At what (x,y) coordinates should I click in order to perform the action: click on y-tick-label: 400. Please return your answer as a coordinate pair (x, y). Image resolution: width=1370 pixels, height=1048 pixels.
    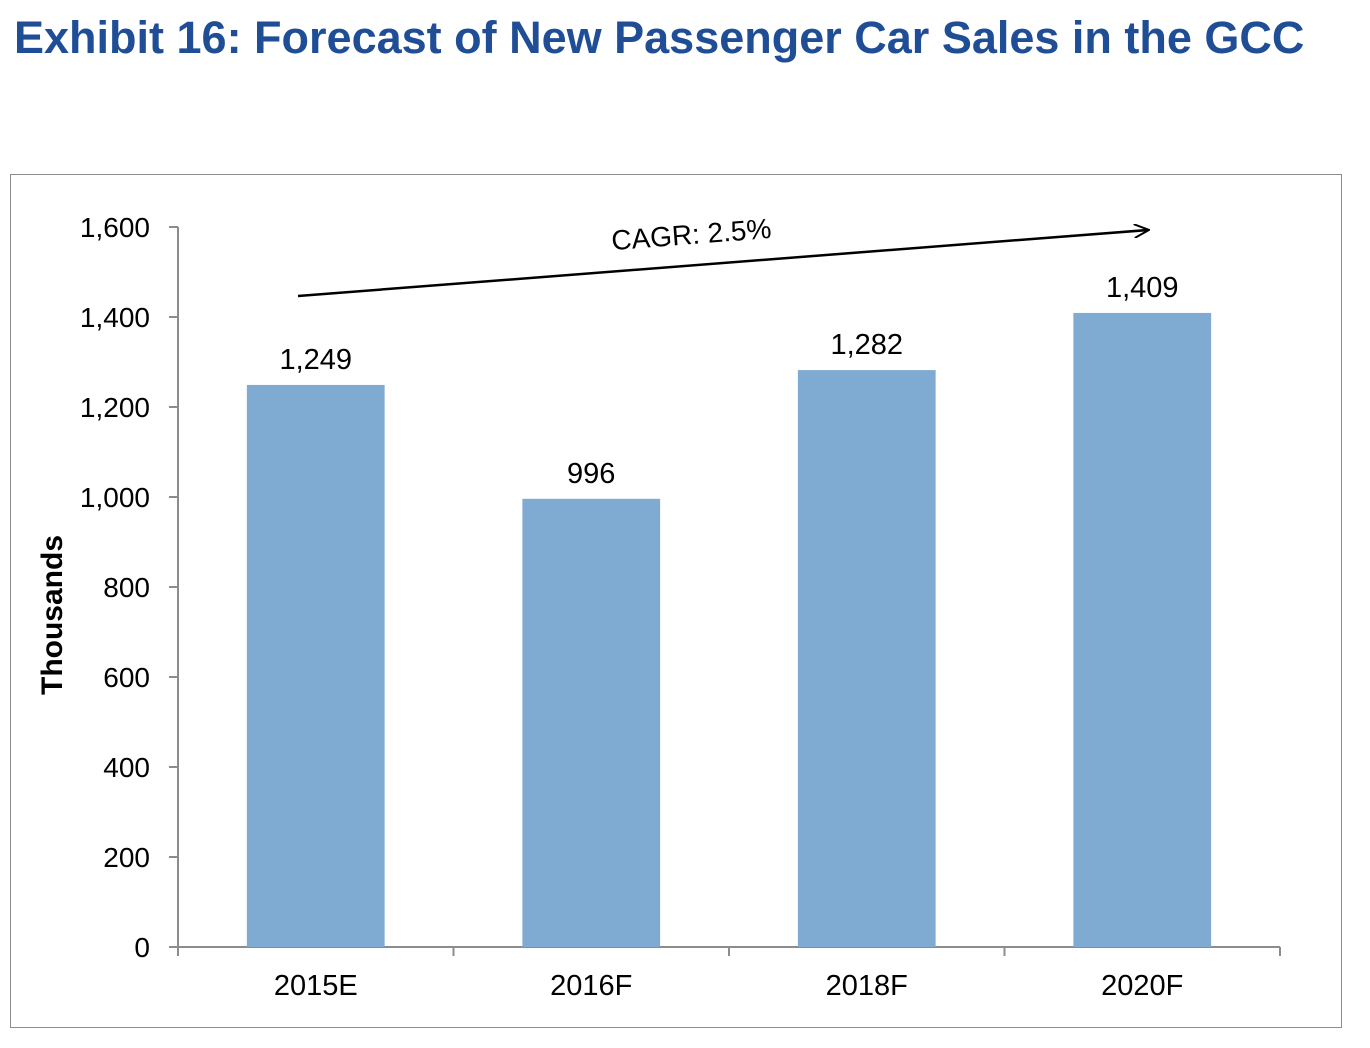
    Looking at the image, I should click on (126, 767).